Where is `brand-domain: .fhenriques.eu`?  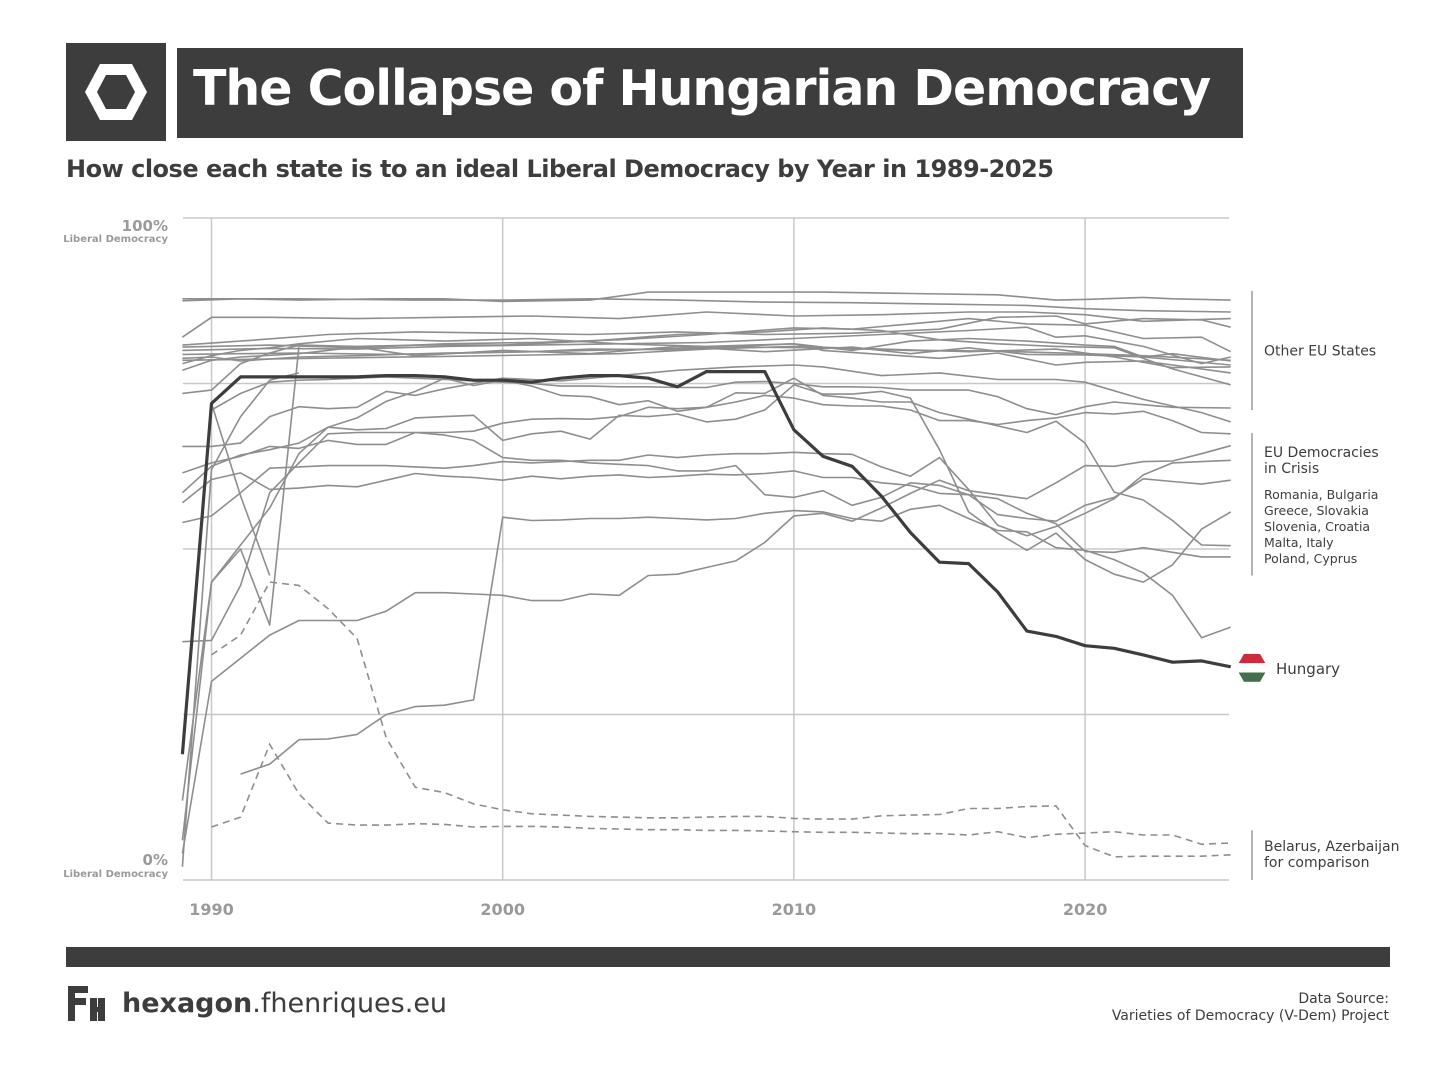
brand-domain: .fhenriques.eu is located at coordinates (350, 1003).